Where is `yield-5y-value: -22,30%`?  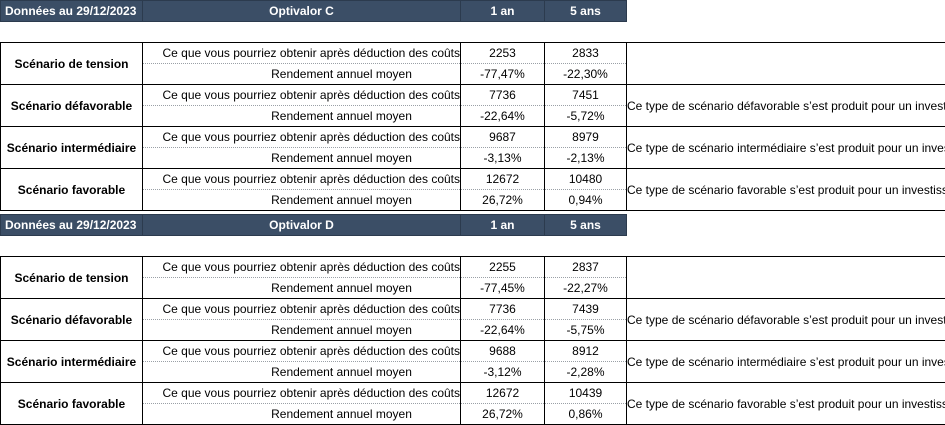
yield-5y-value: -22,30% is located at coordinates (586, 74).